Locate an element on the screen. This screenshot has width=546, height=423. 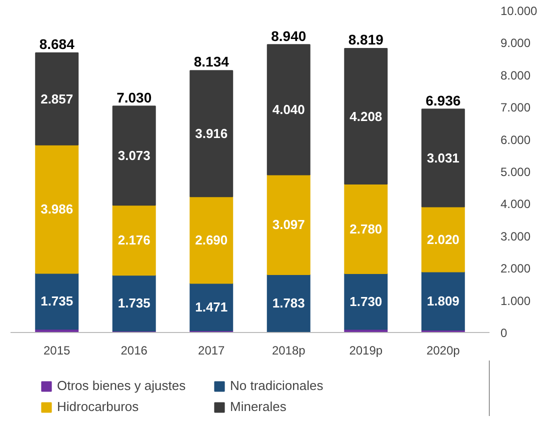
total-label: 8.134 is located at coordinates (212, 62).